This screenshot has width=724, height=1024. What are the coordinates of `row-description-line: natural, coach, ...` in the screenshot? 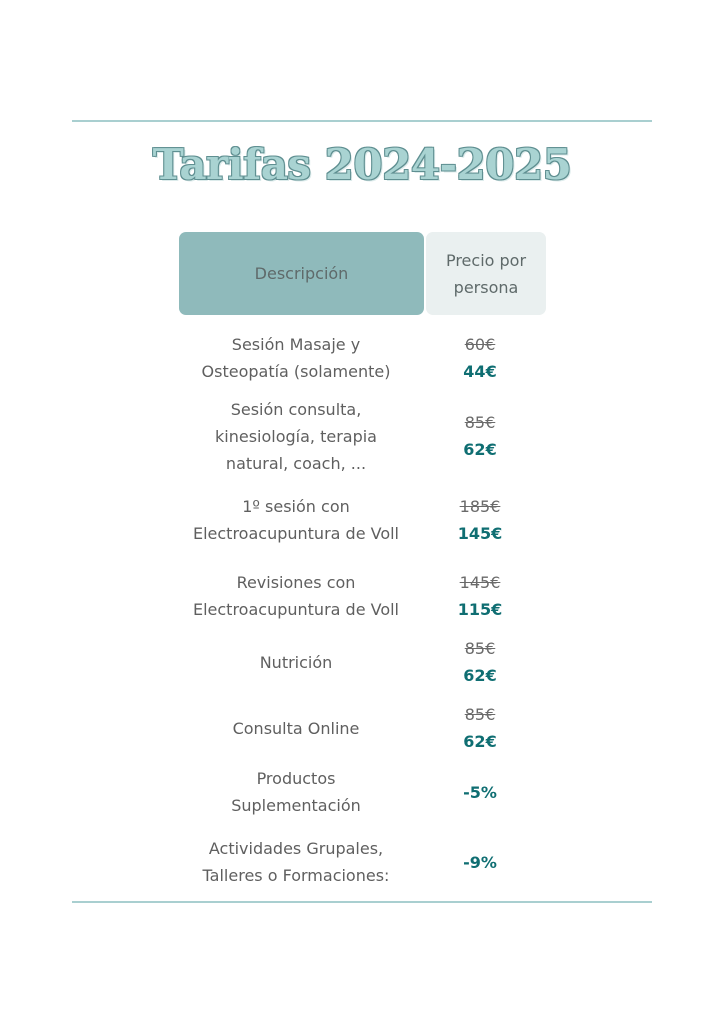 It's located at (296, 463).